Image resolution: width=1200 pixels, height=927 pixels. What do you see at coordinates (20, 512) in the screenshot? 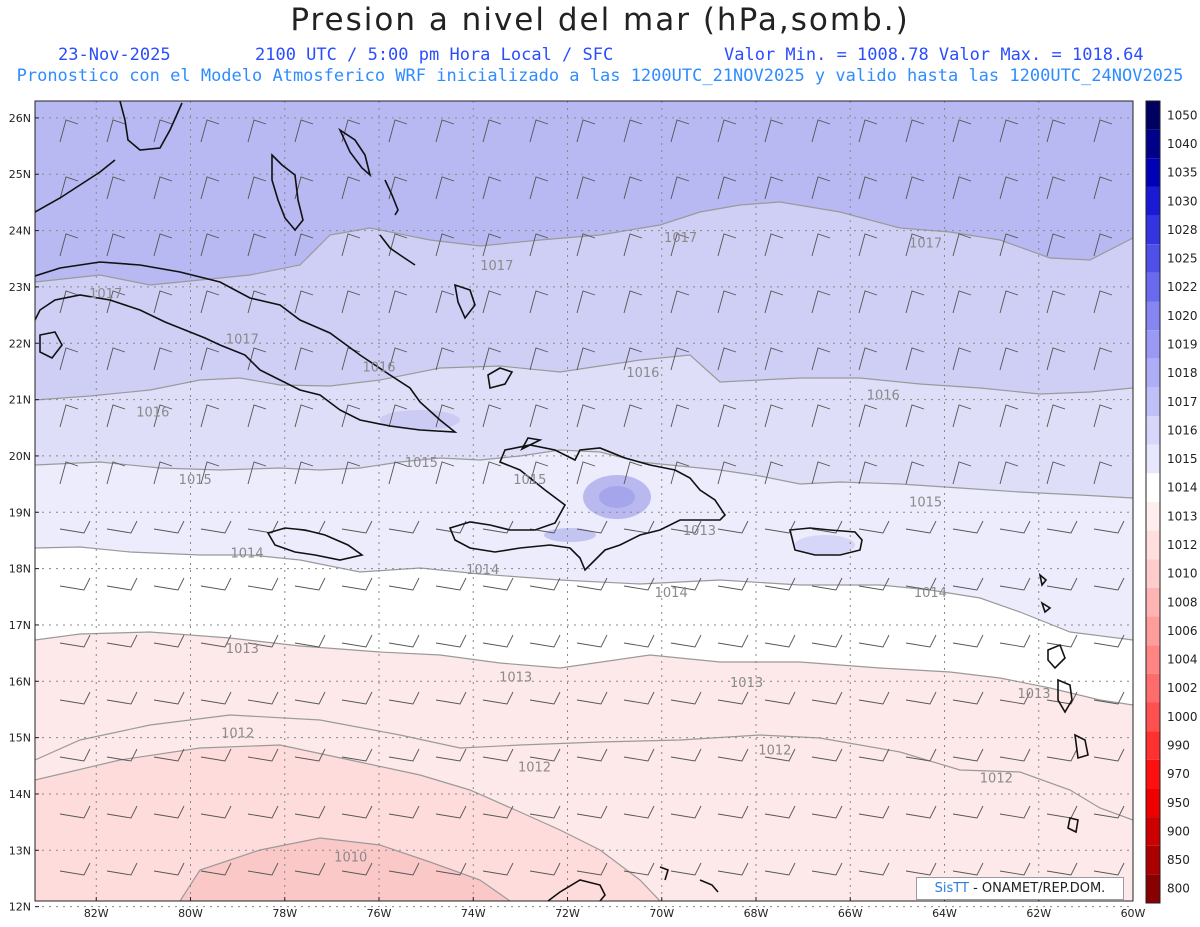
I see `lat-label: 19N` at bounding box center [20, 512].